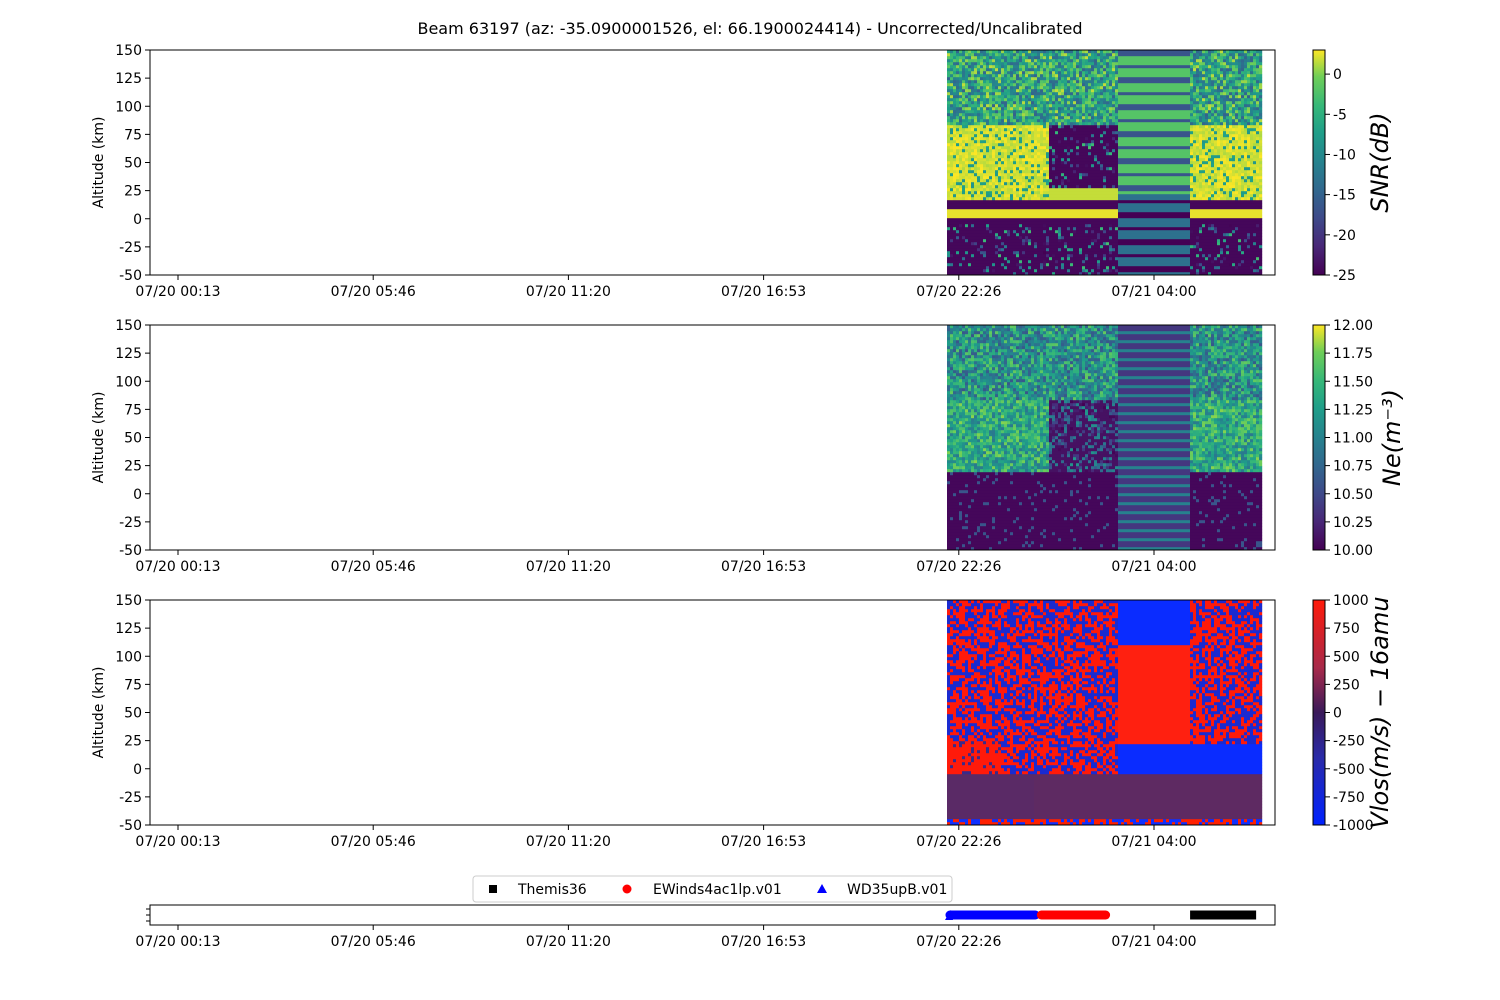 This screenshot has width=1500, height=1000. What do you see at coordinates (493, 889) in the screenshot?
I see `legend-marker-square` at bounding box center [493, 889].